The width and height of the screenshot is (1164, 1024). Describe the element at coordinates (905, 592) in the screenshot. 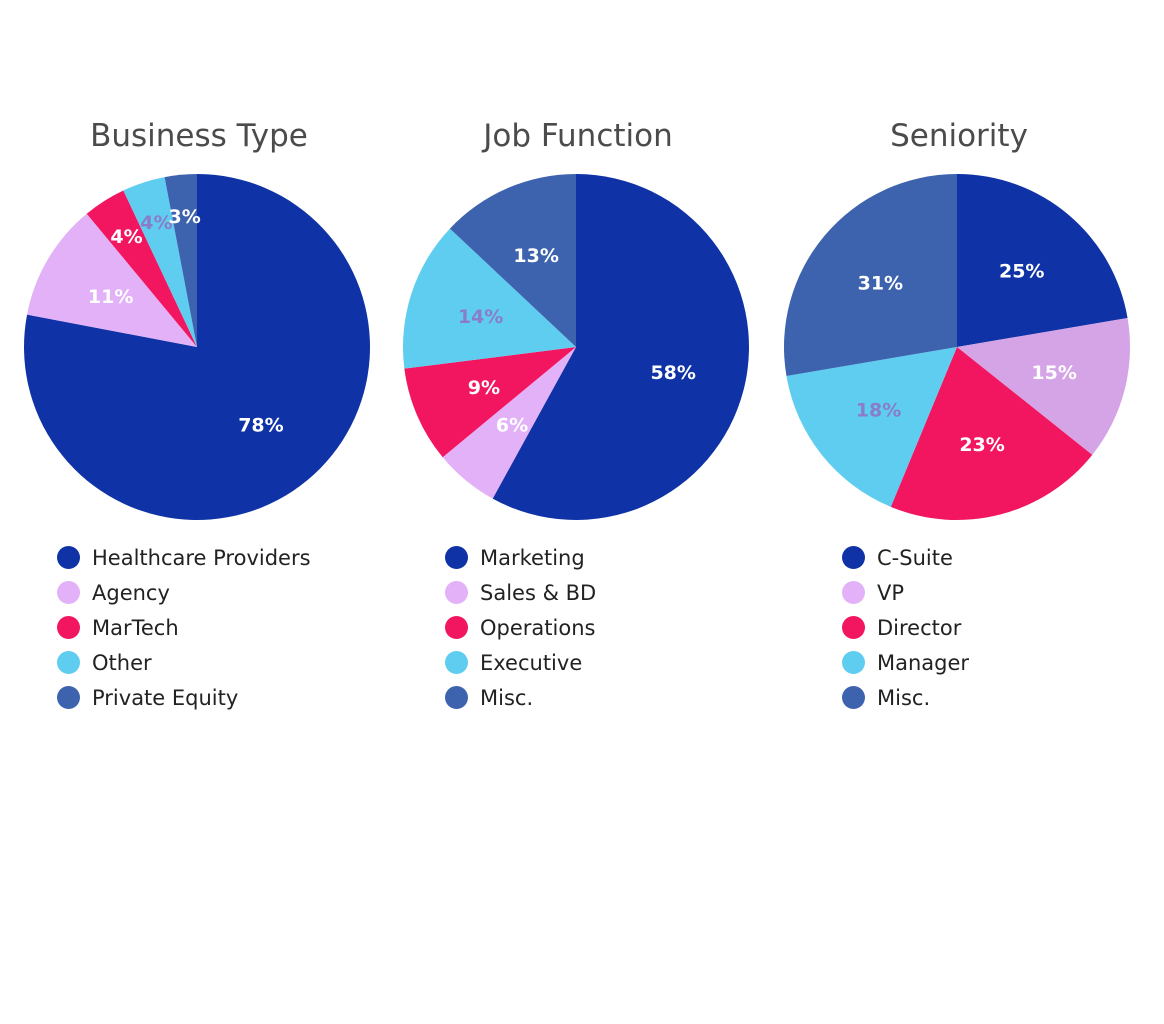

I see `legend-item: VP` at that location.